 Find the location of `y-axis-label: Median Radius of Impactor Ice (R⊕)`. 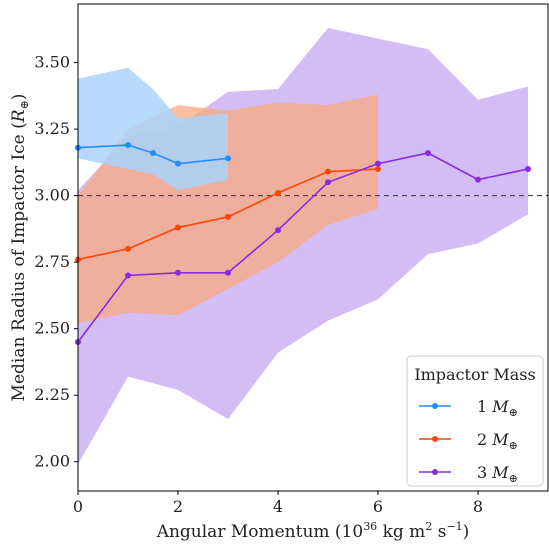

y-axis-label: Median Radius of Impactor Ice (R⊕) is located at coordinates (20, 248).